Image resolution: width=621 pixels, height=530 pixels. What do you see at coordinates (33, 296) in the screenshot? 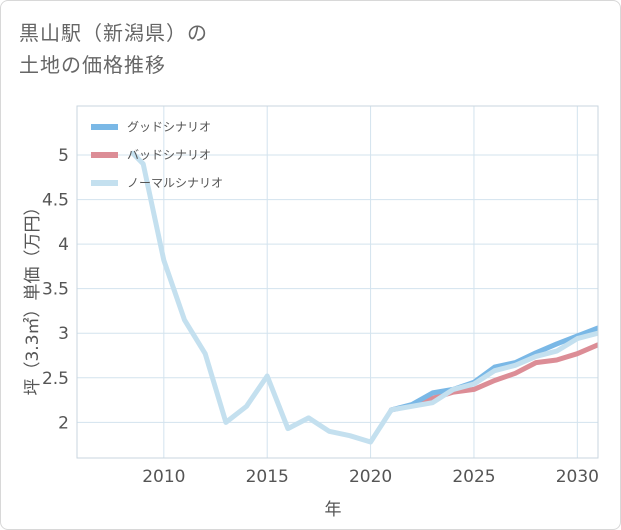
I see `y-axis-label: 坪（3.3㎡）単価（万円）` at bounding box center [33, 296].